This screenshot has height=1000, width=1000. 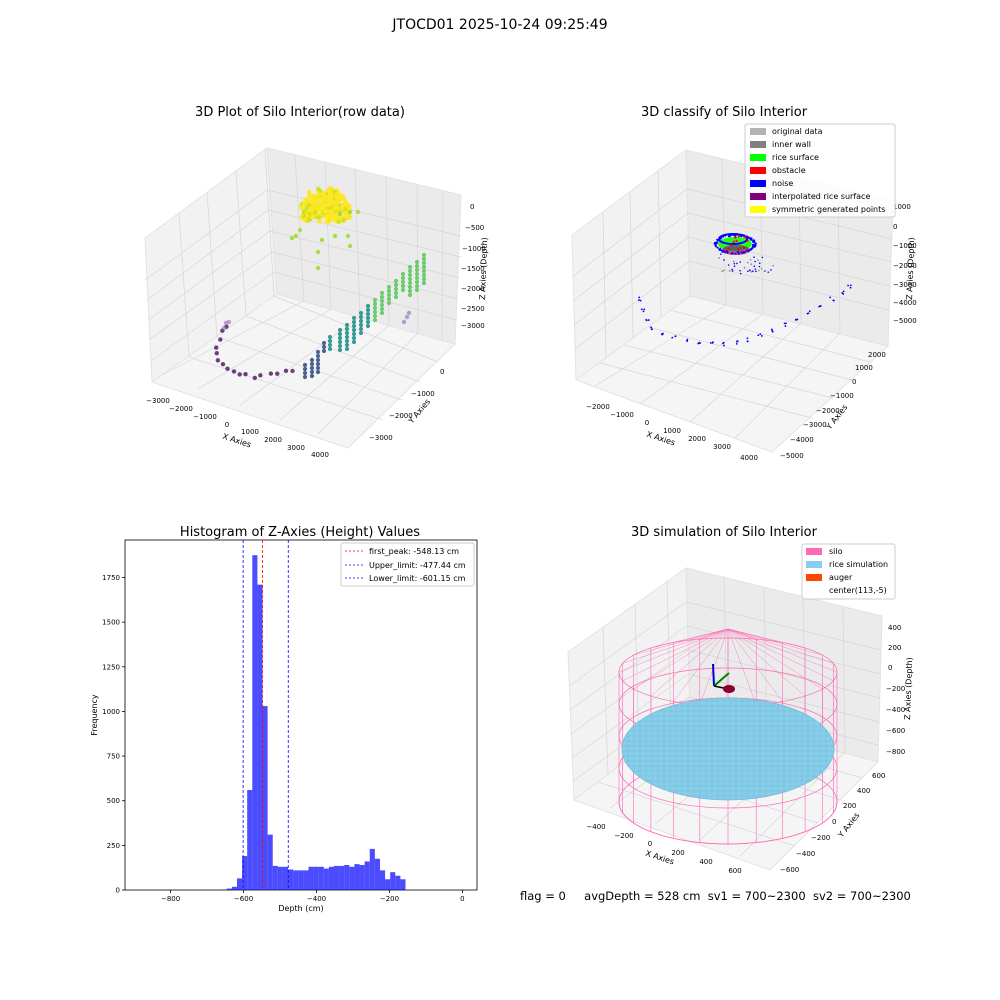 What do you see at coordinates (722, 447) in the screenshot?
I see `x-tick-label: 3000` at bounding box center [722, 447].